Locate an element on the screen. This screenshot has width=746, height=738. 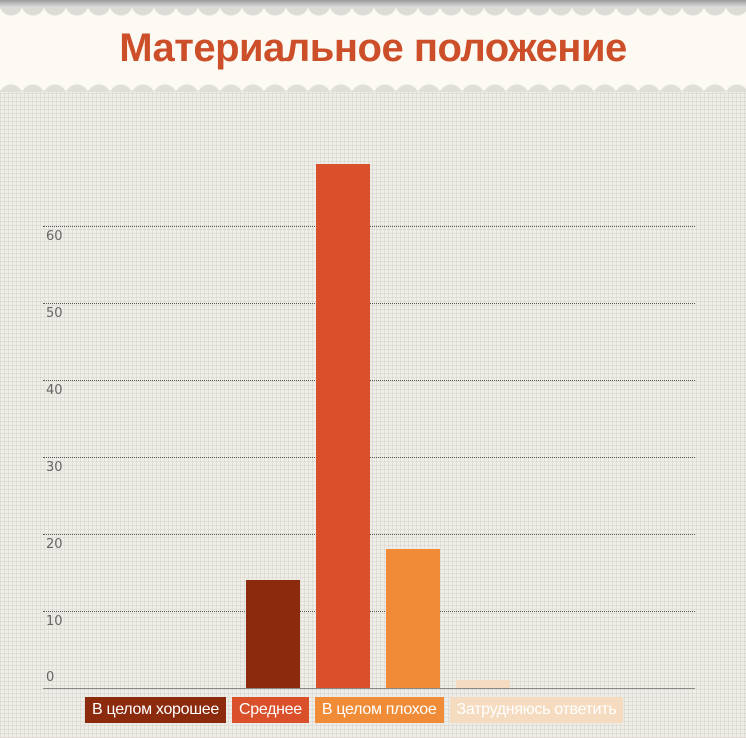
y-tick-label: 10 is located at coordinates (54, 621).